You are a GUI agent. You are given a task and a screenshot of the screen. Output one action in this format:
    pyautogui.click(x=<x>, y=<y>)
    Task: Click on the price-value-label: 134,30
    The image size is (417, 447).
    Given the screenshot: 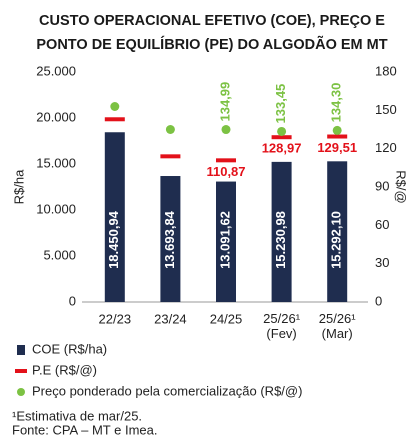 What is the action you would take?
    pyautogui.click(x=336, y=103)
    